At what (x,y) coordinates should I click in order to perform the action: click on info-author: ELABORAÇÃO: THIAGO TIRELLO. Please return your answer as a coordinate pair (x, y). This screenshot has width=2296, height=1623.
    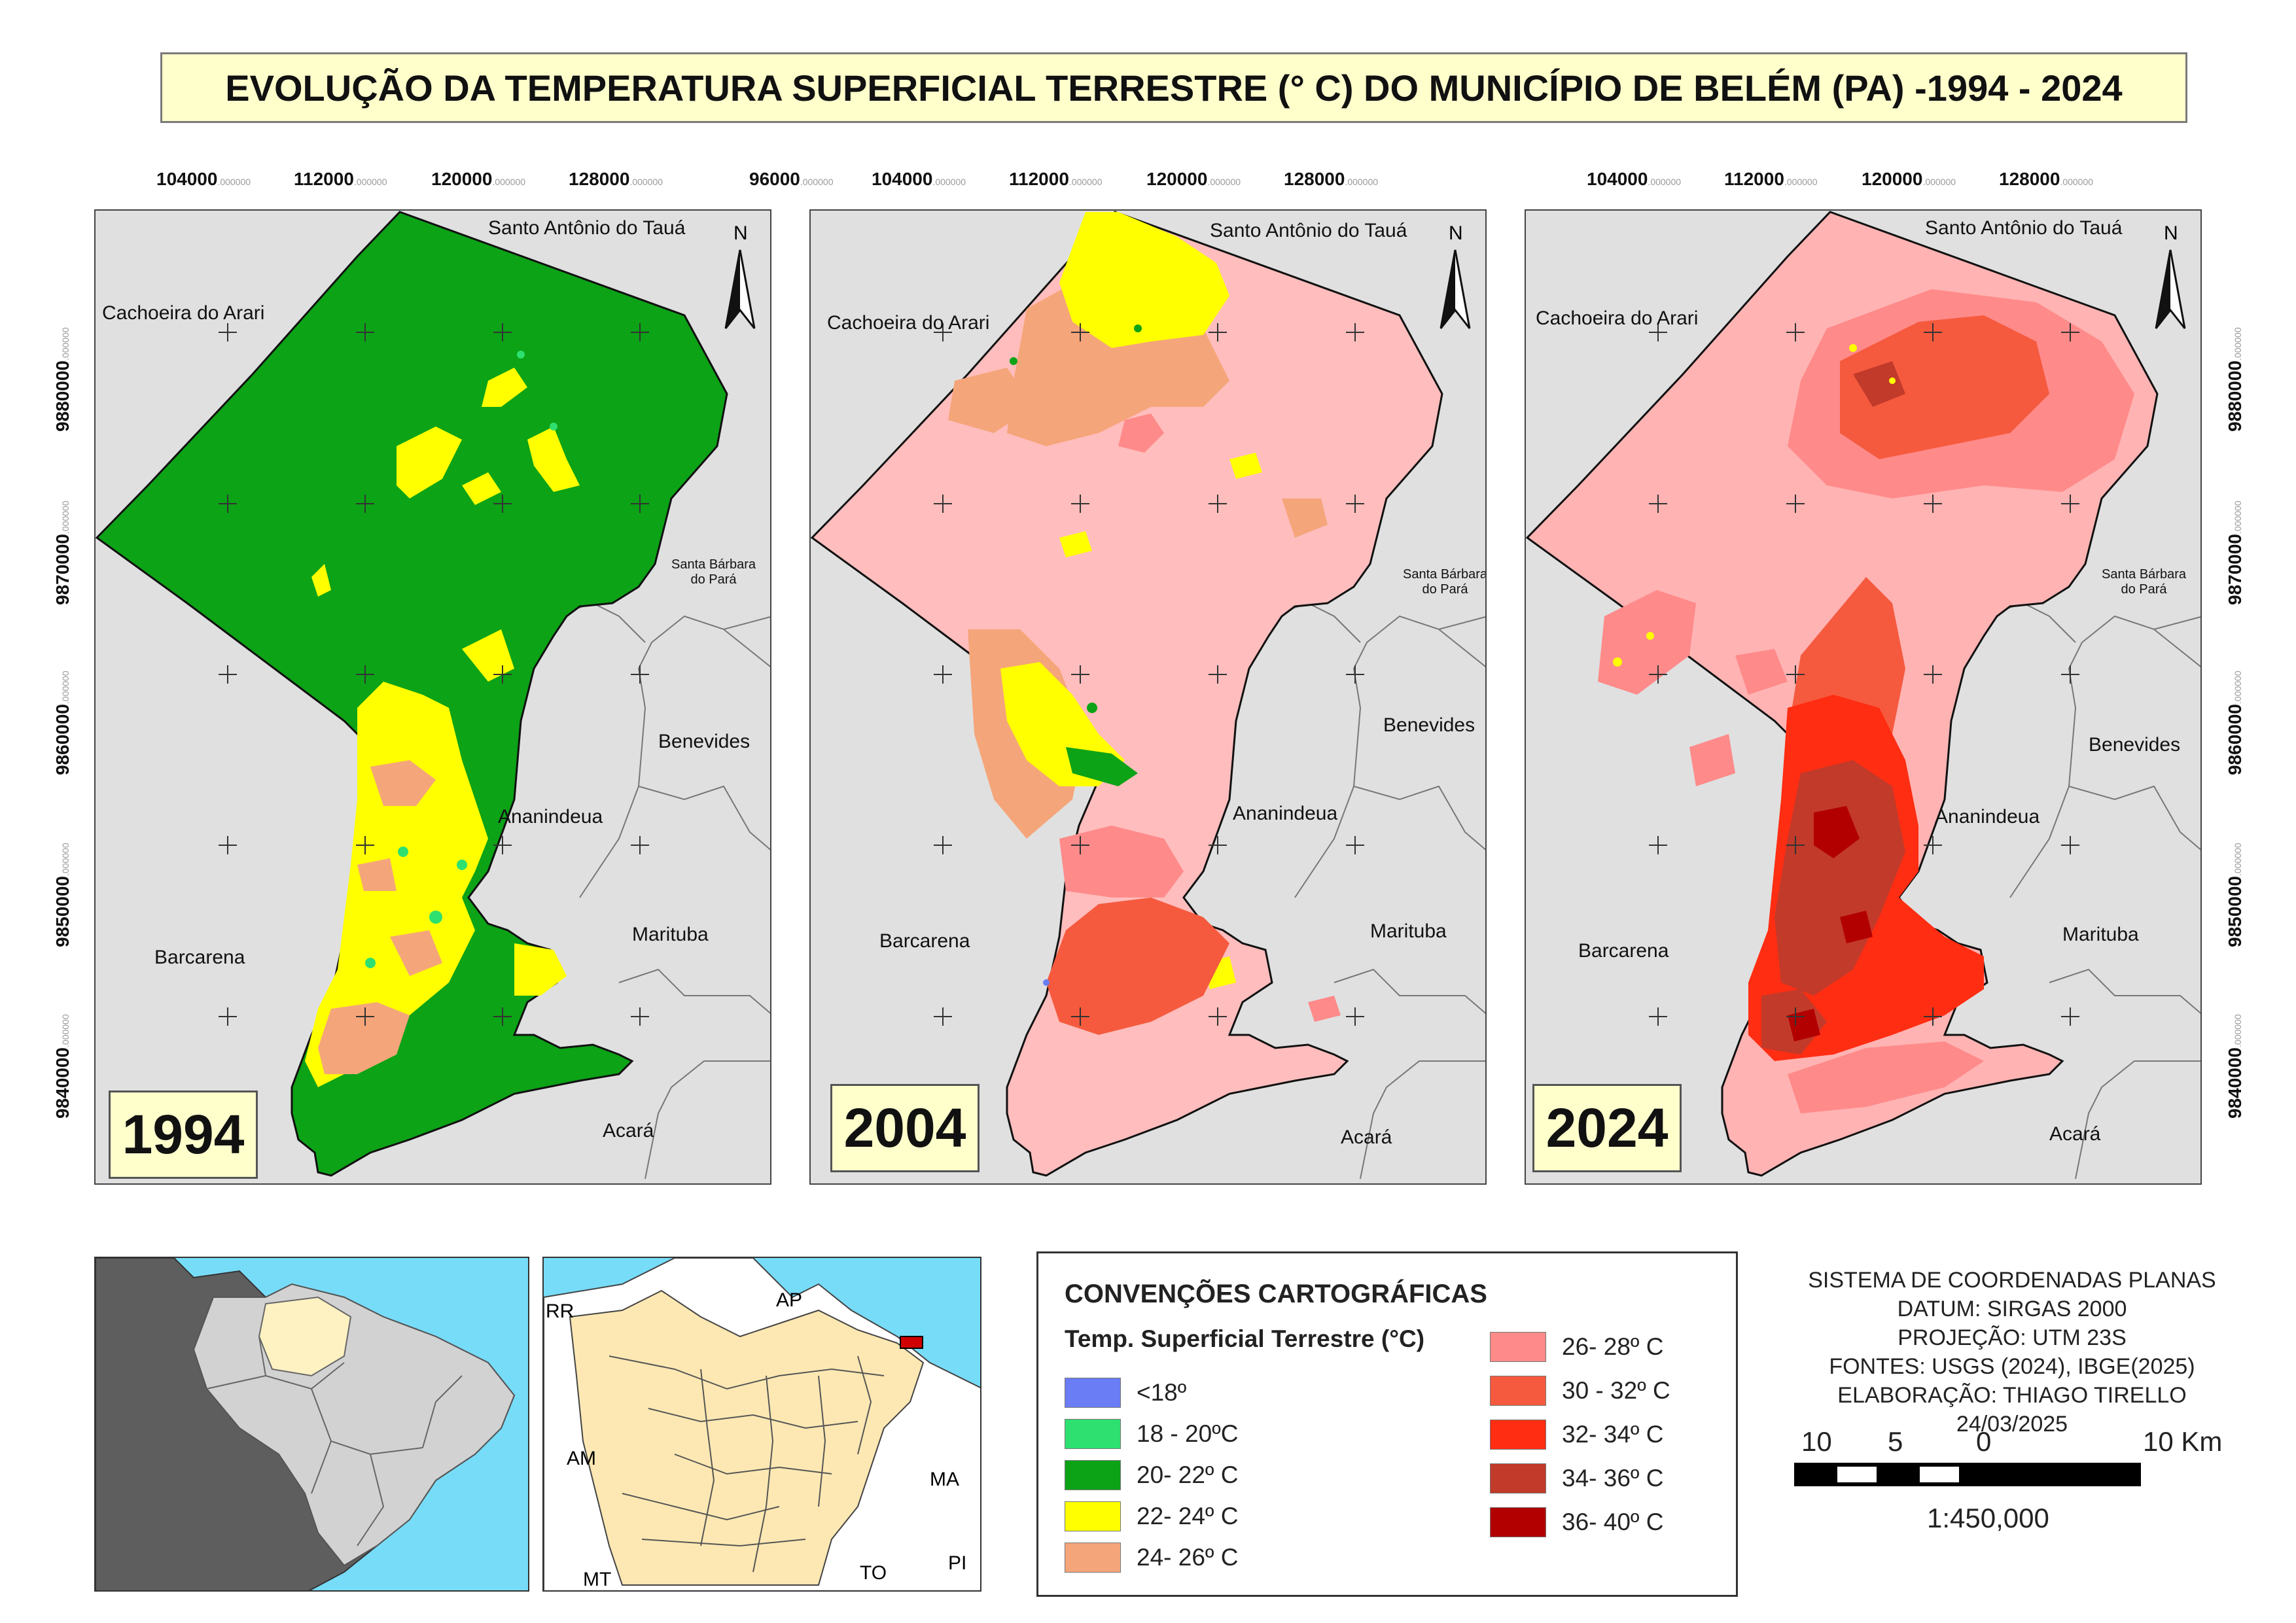
    Looking at the image, I should click on (2012, 1395).